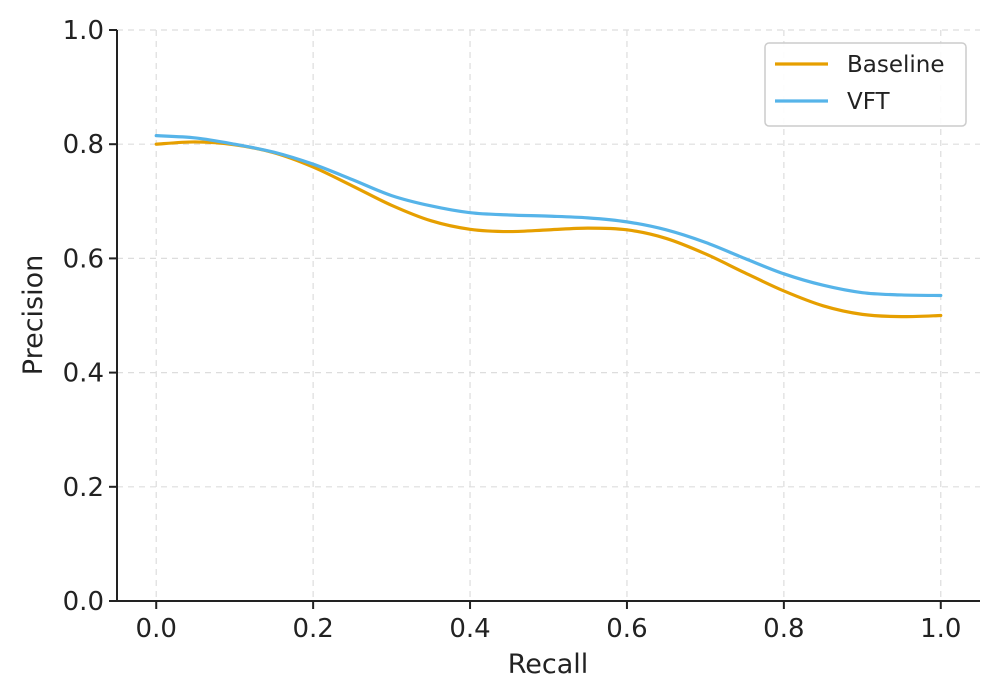 The image size is (998, 699). Describe the element at coordinates (940, 629) in the screenshot. I see `x-tick-label: 1.0` at that location.